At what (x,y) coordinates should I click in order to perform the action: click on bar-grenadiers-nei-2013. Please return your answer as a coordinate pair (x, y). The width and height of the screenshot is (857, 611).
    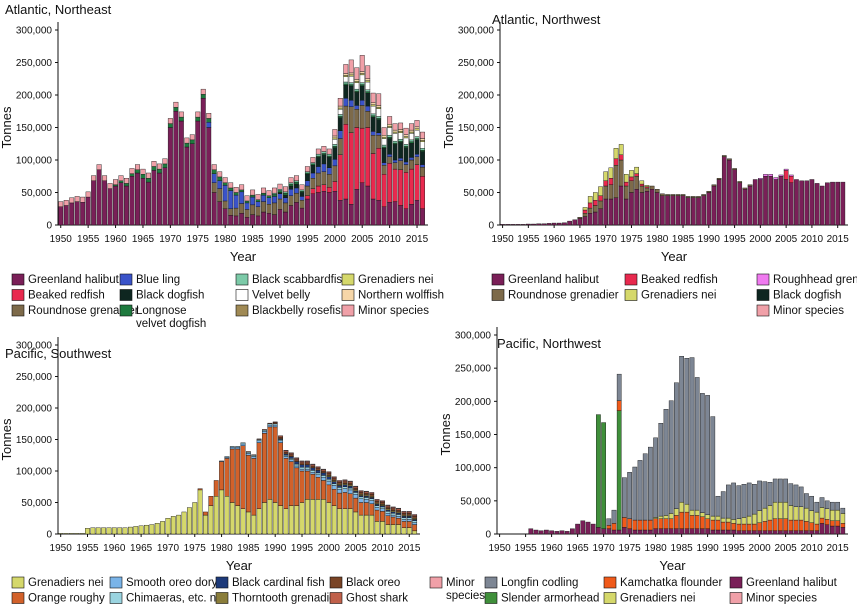
    Looking at the image, I should click on (398, 529).